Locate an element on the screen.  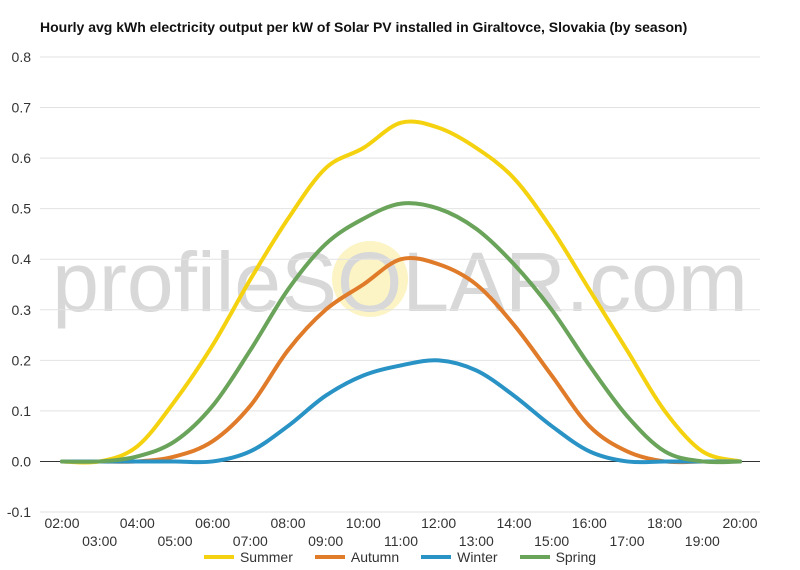
x-tick-label: 17:00 is located at coordinates (626, 541).